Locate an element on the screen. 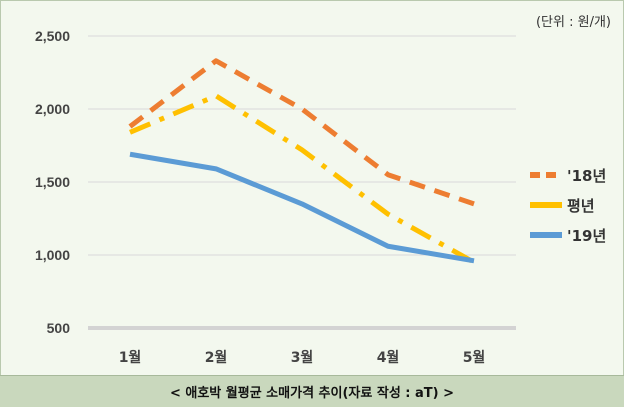  x-tick-label: 5월 is located at coordinates (474, 357).